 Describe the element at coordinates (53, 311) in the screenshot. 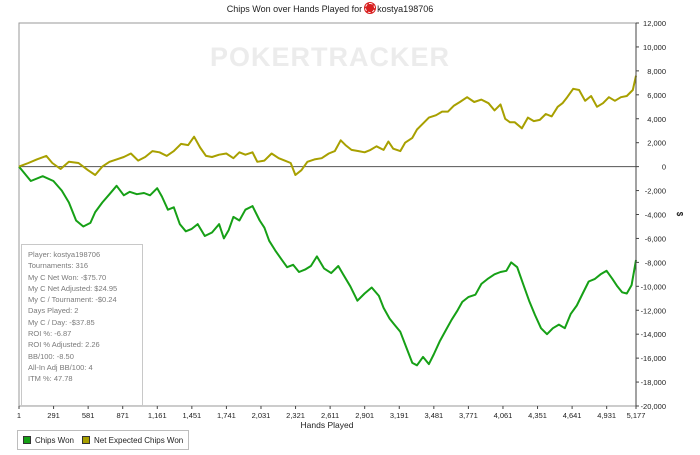

I see `stats-line: Days Played: 2` at that location.